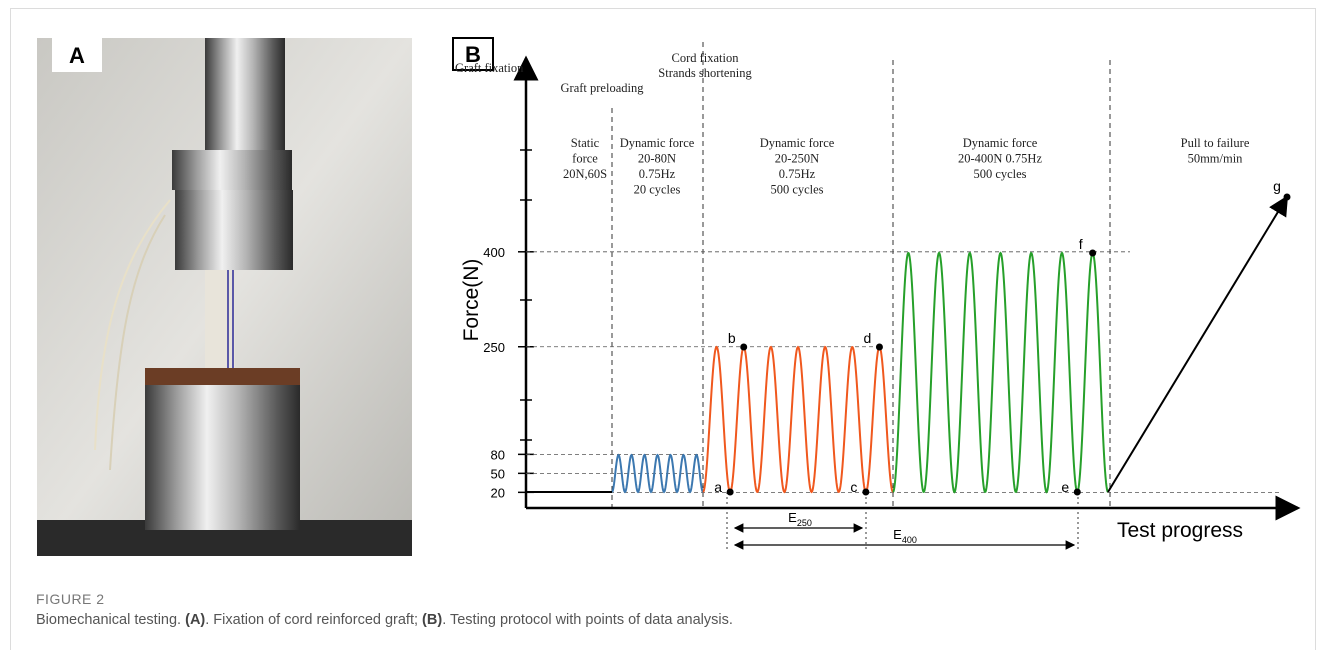 This screenshot has width=1328, height=652. I want to click on phase-label: 20-80N, so click(657, 159).